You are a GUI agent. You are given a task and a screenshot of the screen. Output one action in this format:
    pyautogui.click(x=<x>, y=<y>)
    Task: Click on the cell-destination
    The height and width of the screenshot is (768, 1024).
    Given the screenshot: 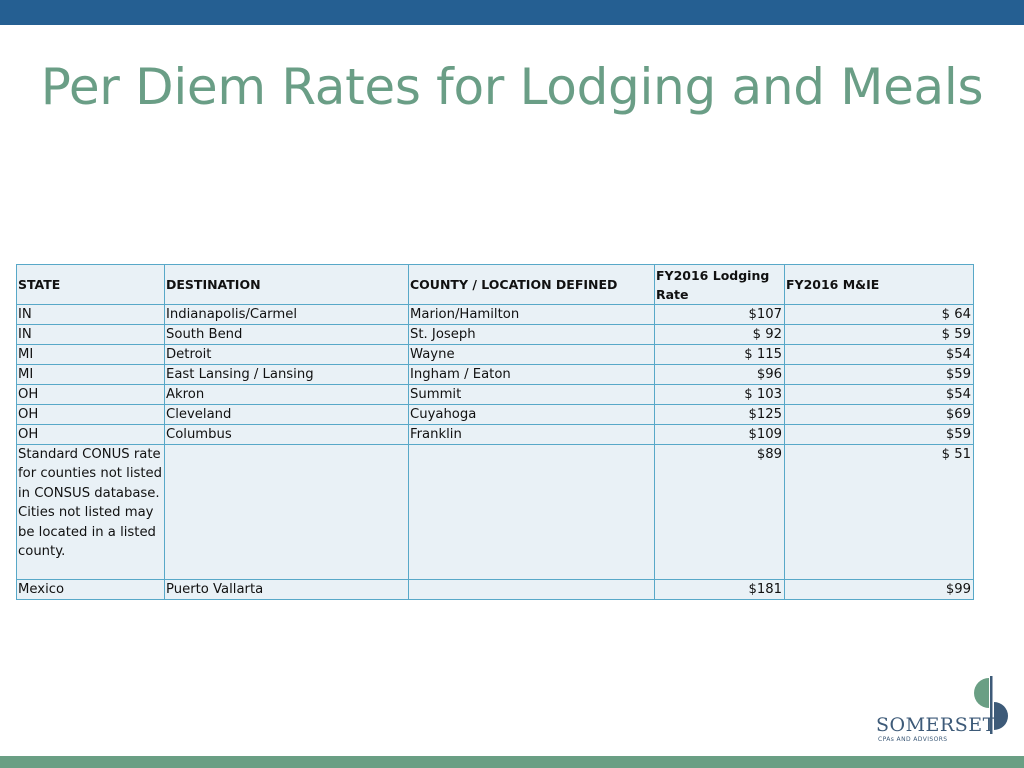 What is the action you would take?
    pyautogui.click(x=286, y=512)
    